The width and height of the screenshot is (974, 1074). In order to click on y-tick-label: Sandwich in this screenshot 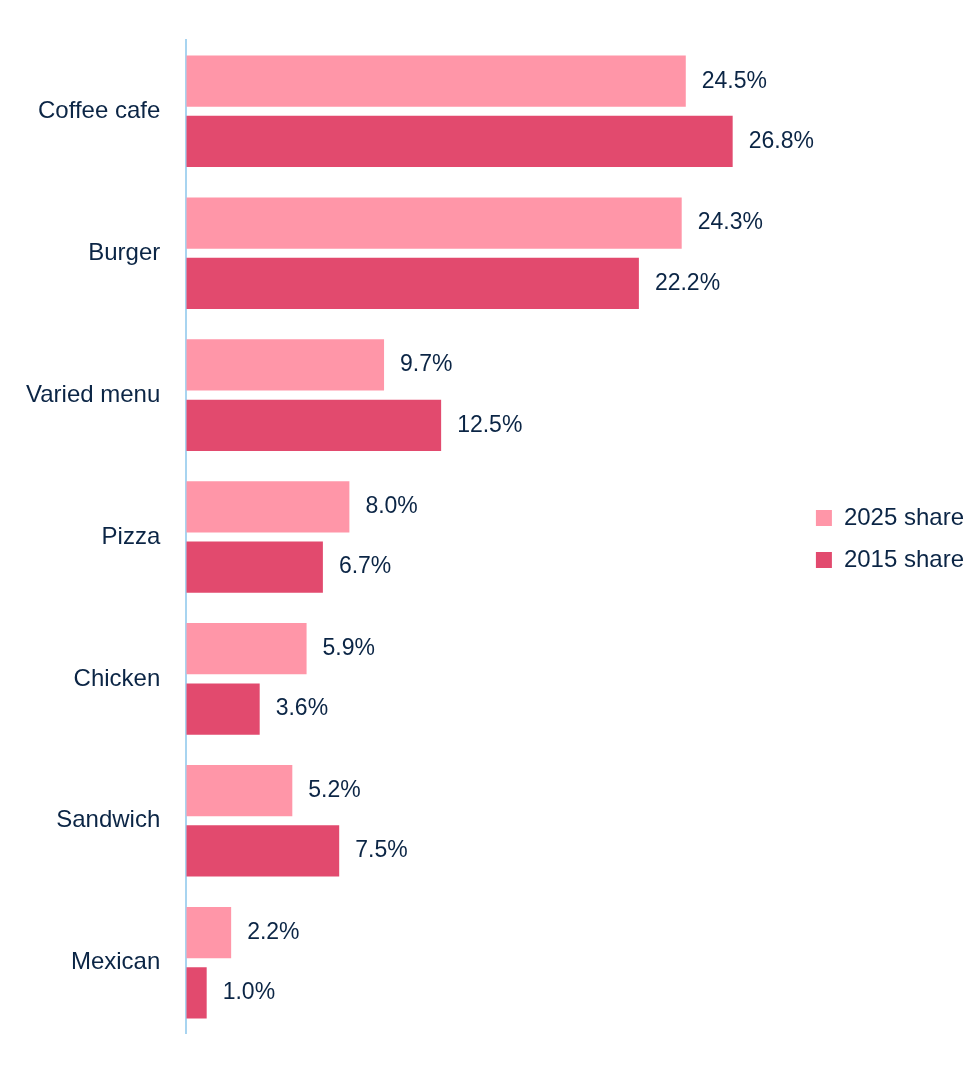, I will do `click(108, 819)`.